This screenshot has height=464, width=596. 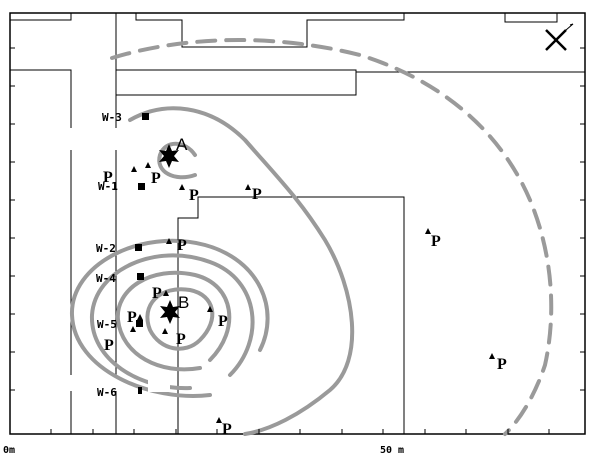 I want to click on svg-text: W-5, so click(x=107, y=324).